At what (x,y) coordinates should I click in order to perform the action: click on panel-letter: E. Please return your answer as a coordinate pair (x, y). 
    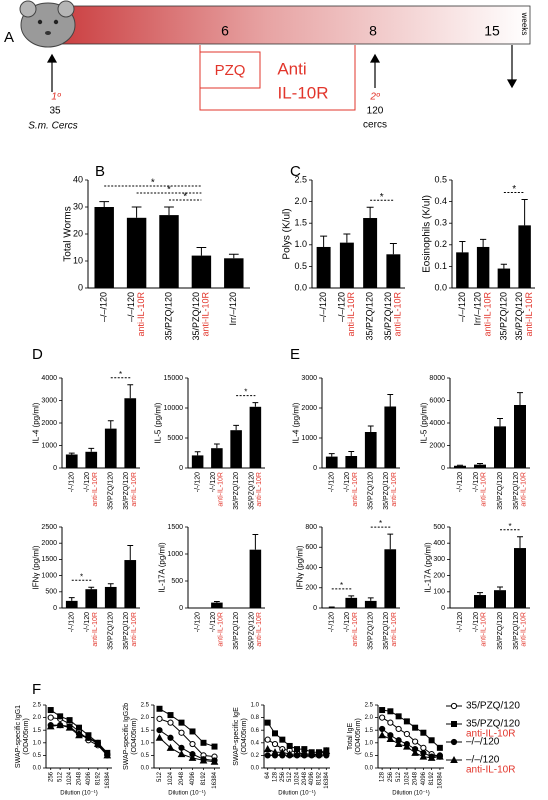
    Looking at the image, I should click on (295, 354).